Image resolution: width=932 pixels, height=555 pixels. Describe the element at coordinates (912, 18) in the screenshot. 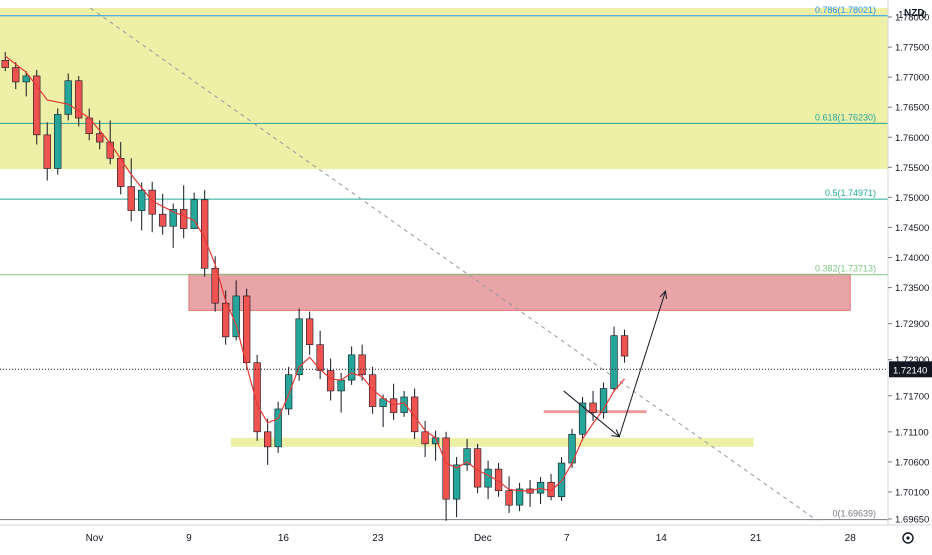

I see `price-tick-label: 1.78000` at that location.